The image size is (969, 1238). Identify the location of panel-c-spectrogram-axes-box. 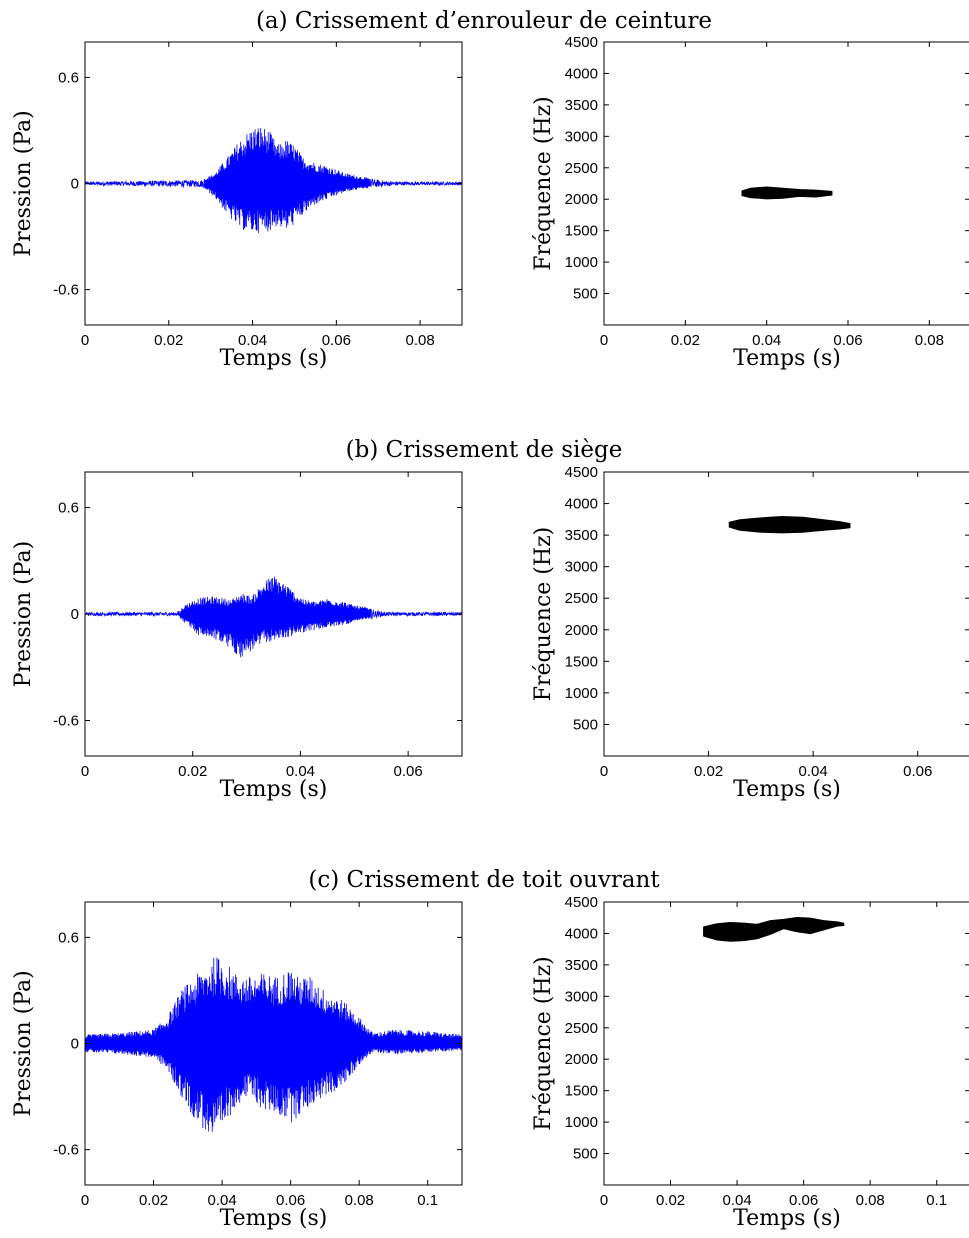
(786, 1043).